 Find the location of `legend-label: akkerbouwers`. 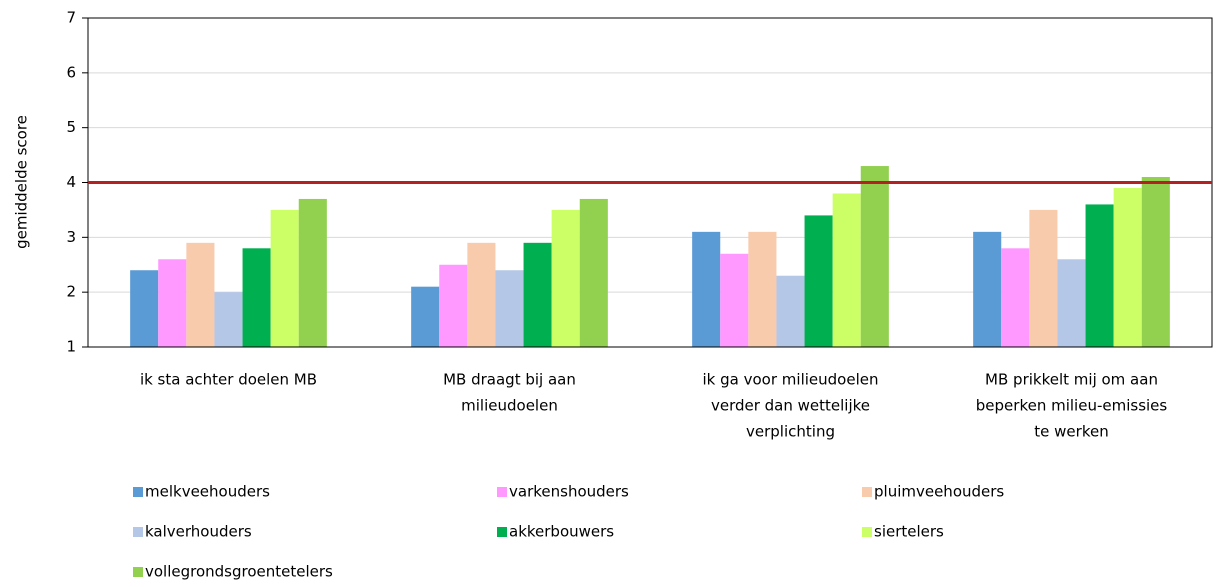

legend-label: akkerbouwers is located at coordinates (561, 532).